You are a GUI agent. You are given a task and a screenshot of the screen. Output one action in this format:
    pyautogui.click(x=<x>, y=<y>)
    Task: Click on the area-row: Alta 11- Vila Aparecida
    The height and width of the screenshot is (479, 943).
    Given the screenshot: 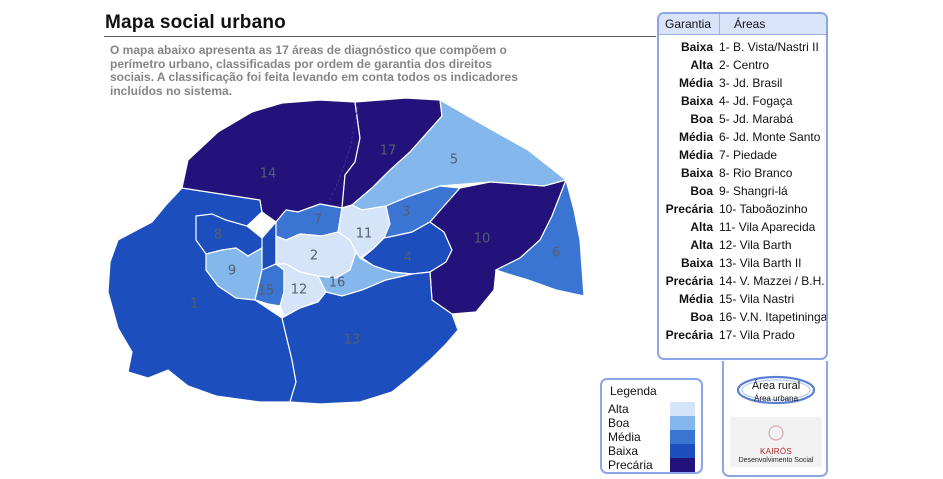 What is the action you would take?
    pyautogui.click(x=742, y=229)
    